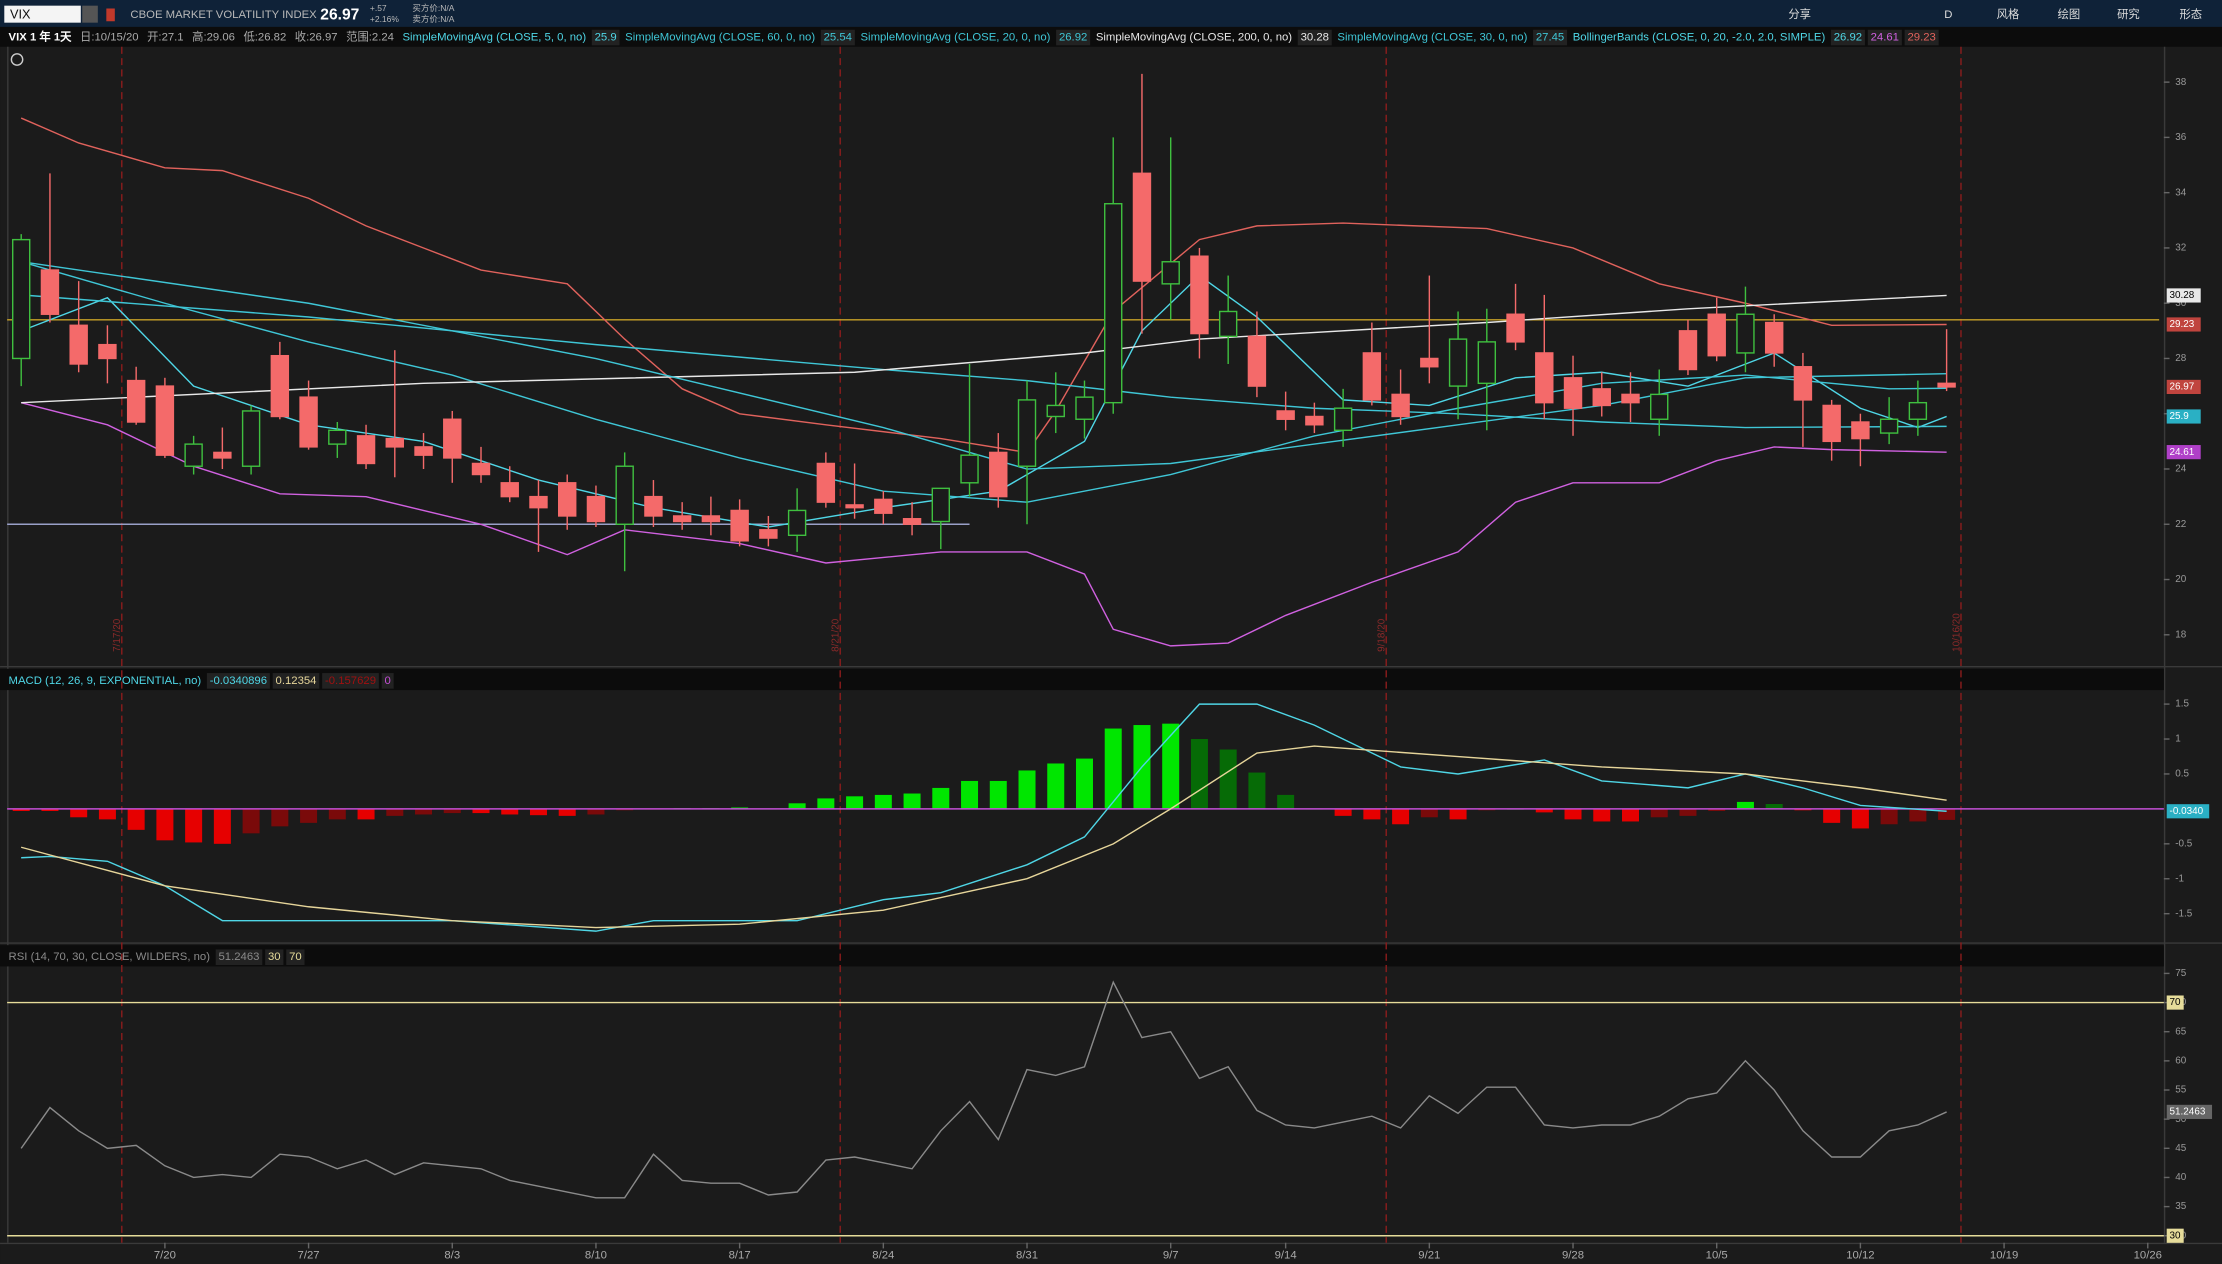 The width and height of the screenshot is (2222, 1264). What do you see at coordinates (17, 59) in the screenshot?
I see `info-icon` at bounding box center [17, 59].